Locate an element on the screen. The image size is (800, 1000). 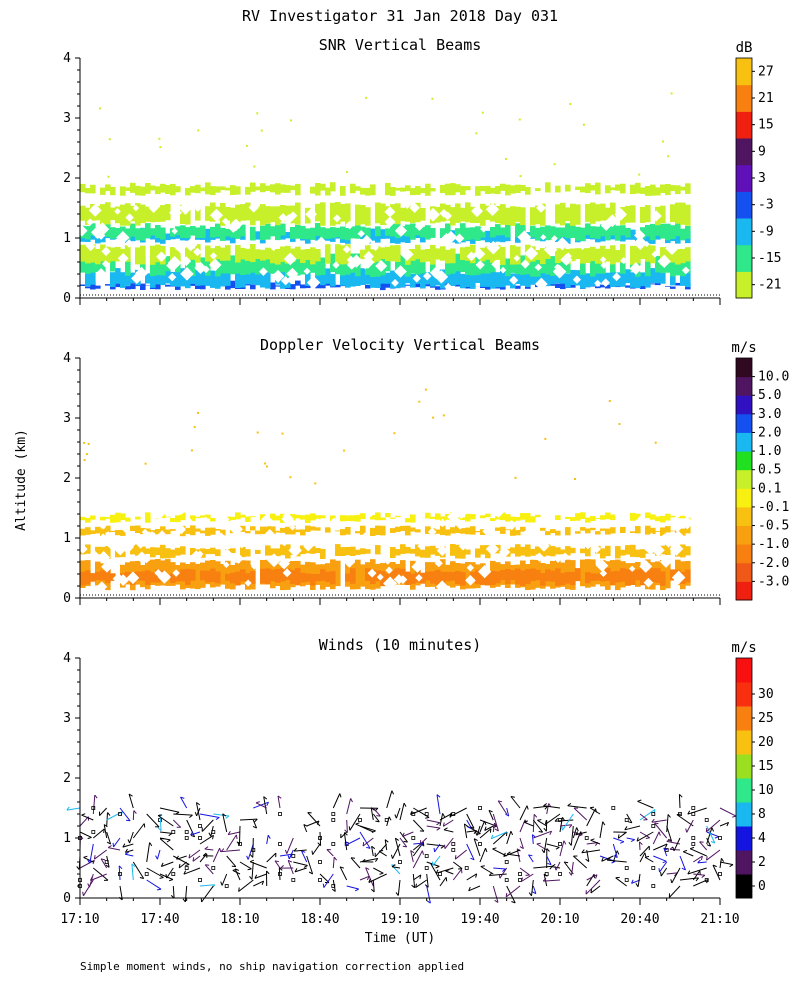
x-tick-label: 18:40 is located at coordinates (319, 919).